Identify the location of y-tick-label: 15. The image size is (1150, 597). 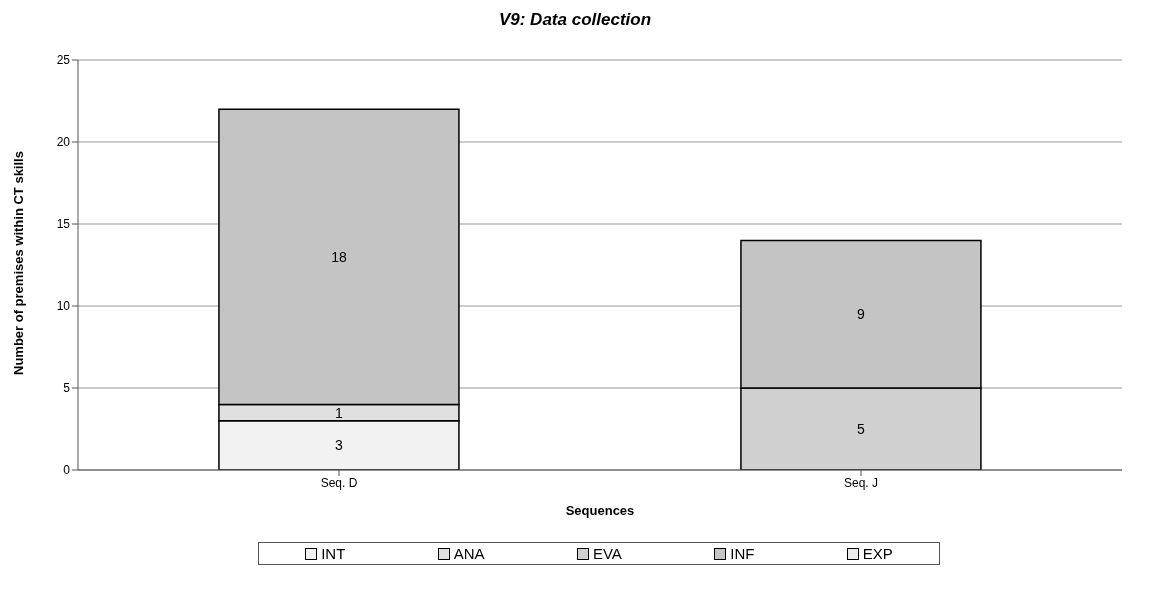
(63, 224).